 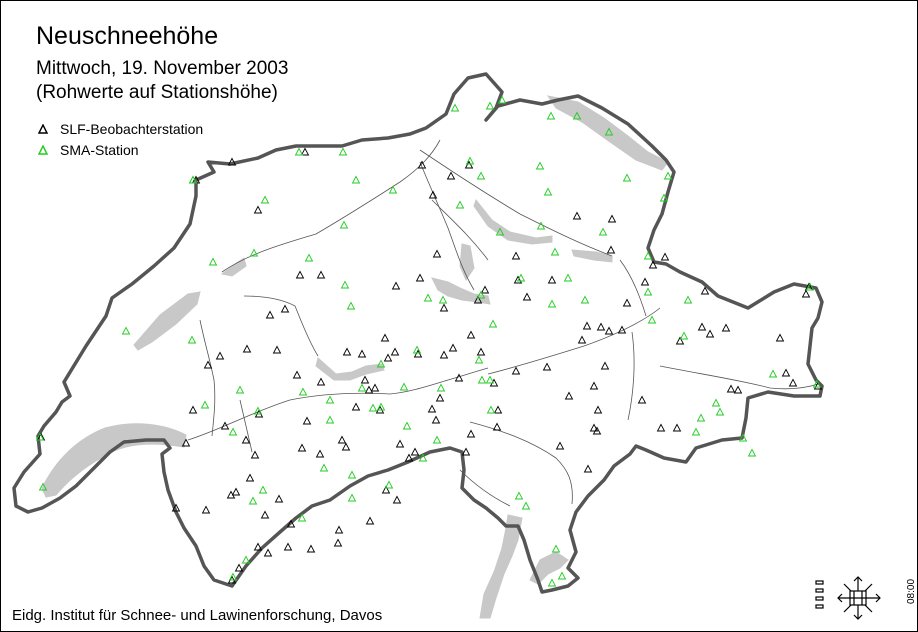 What do you see at coordinates (461, 291) in the screenshot?
I see `lake-lucerne` at bounding box center [461, 291].